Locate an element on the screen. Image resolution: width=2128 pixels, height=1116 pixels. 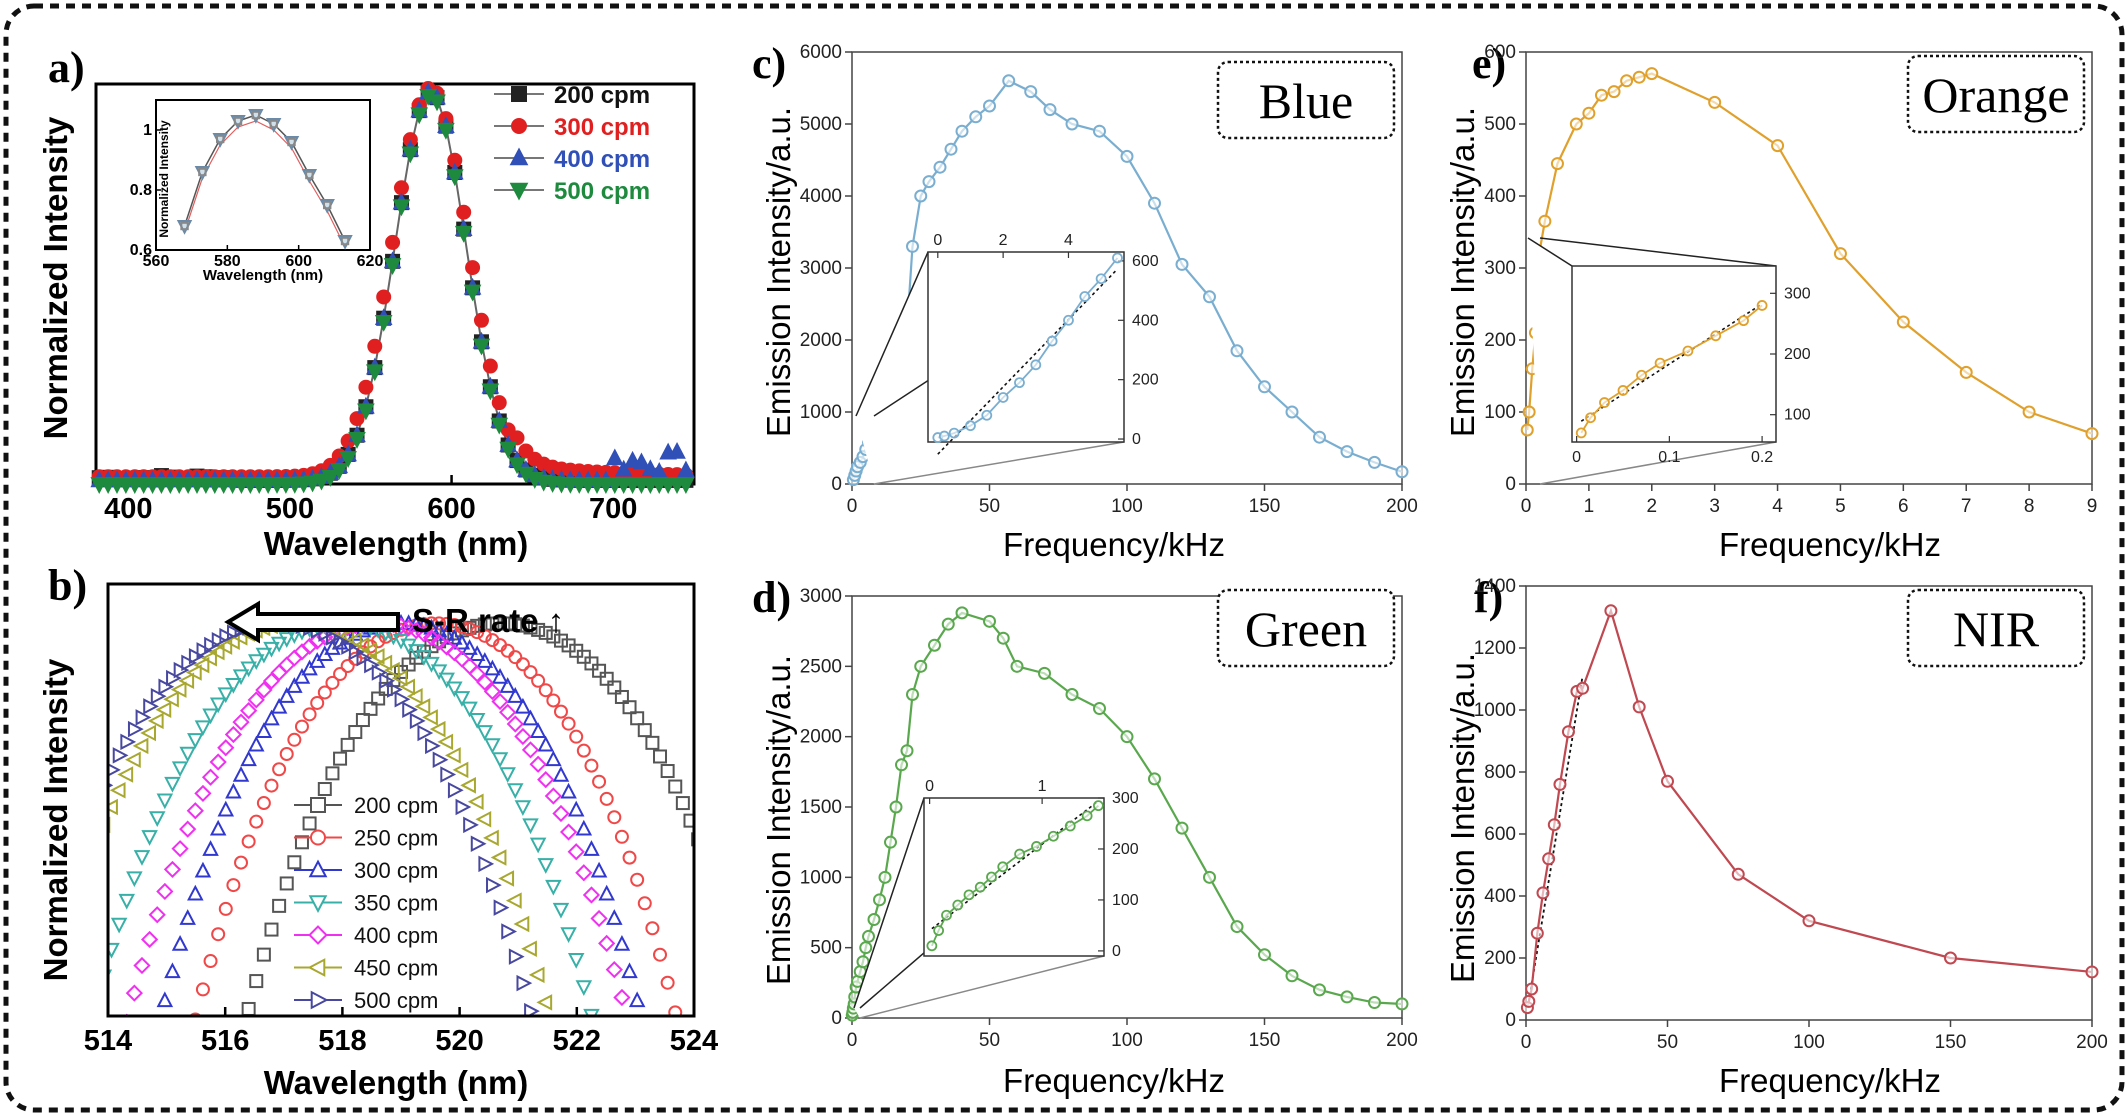
inset-xlabel: Wavelength (nm) is located at coordinates (263, 275).